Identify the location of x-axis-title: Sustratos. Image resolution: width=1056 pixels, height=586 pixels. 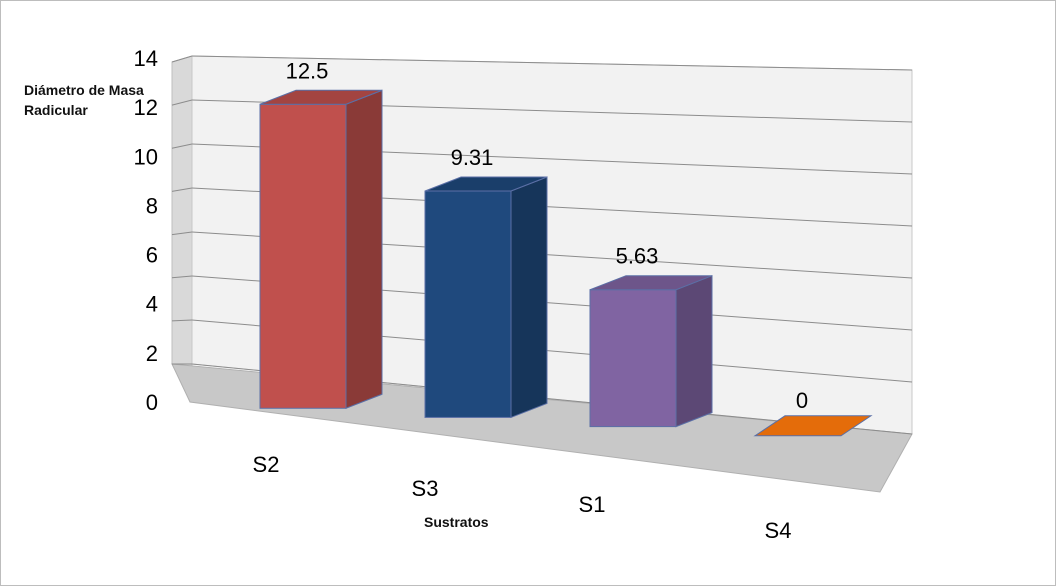
(456, 522).